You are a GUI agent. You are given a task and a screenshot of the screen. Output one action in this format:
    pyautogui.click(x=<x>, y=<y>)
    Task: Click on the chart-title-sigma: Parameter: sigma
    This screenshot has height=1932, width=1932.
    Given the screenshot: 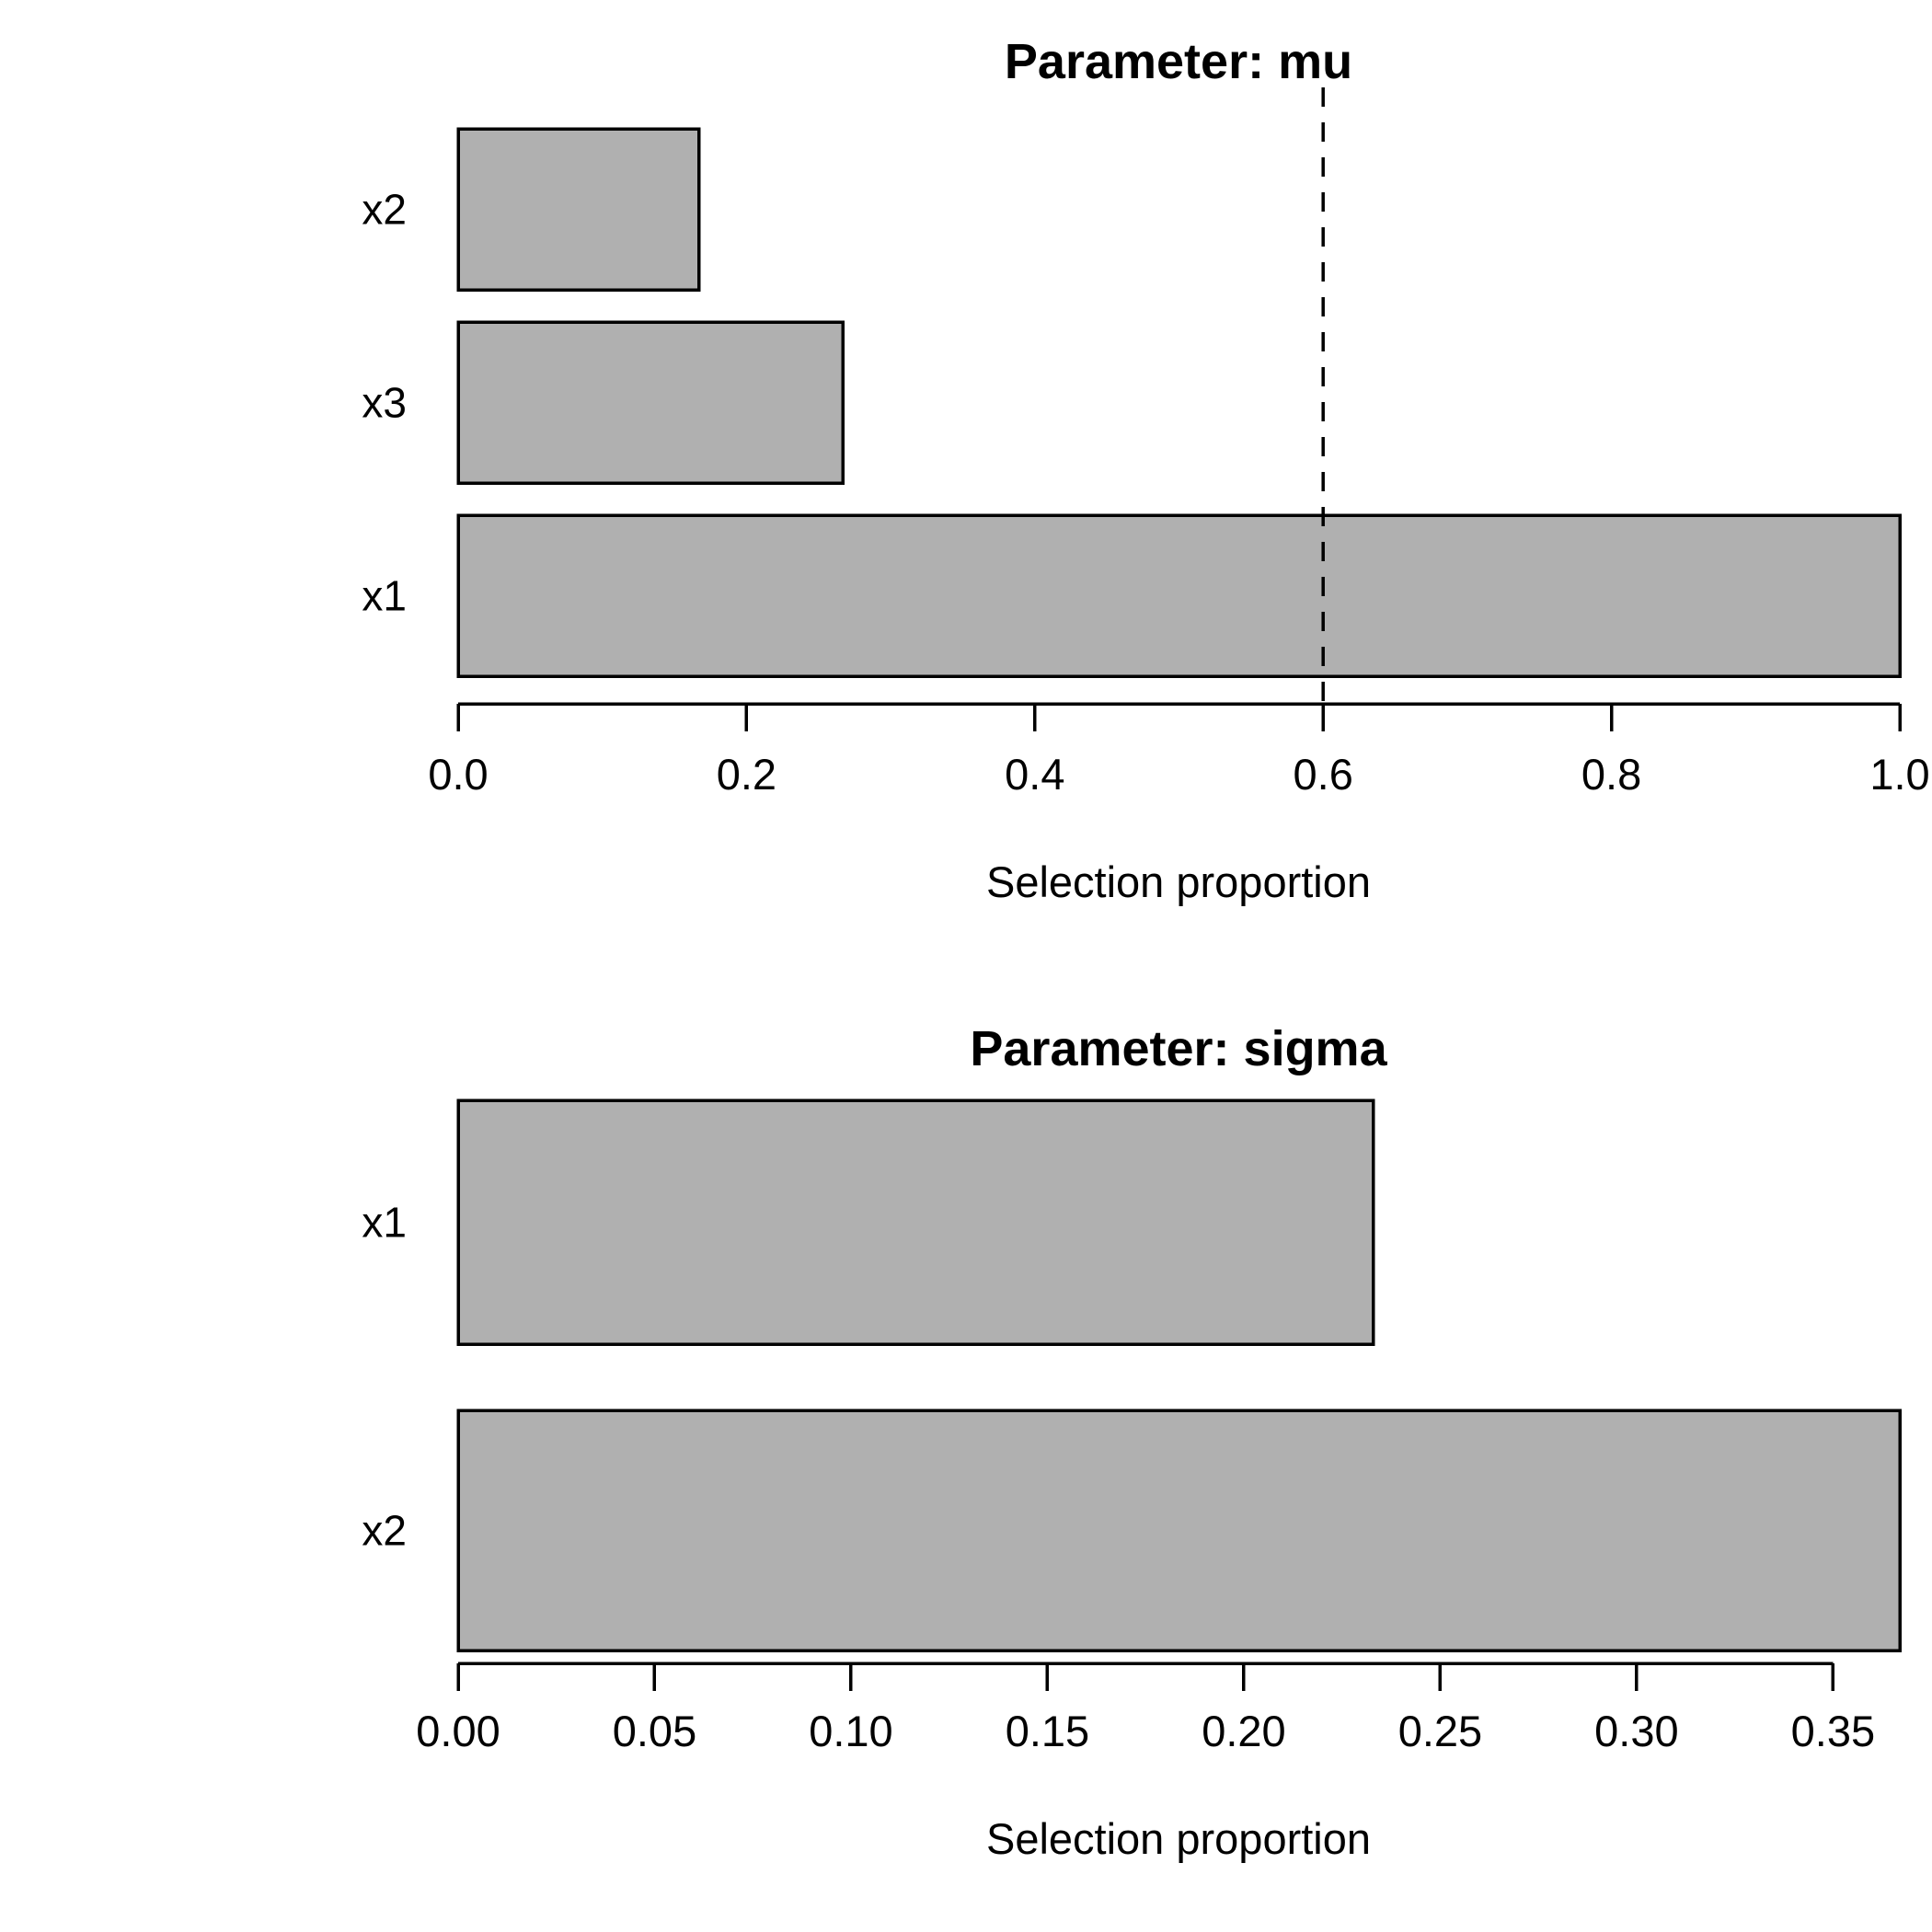 What is the action you would take?
    pyautogui.click(x=1178, y=1048)
    